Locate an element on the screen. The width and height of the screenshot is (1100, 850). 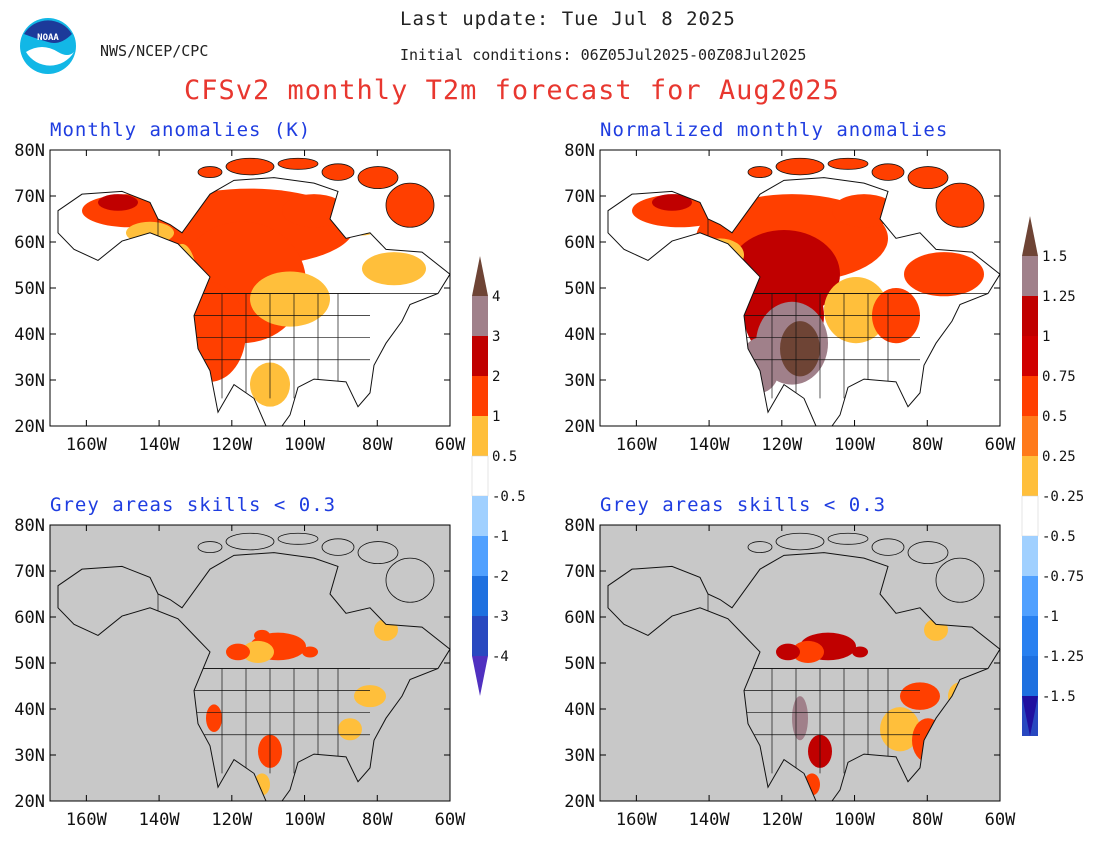
colorbar-label: 2 is located at coordinates (496, 377).